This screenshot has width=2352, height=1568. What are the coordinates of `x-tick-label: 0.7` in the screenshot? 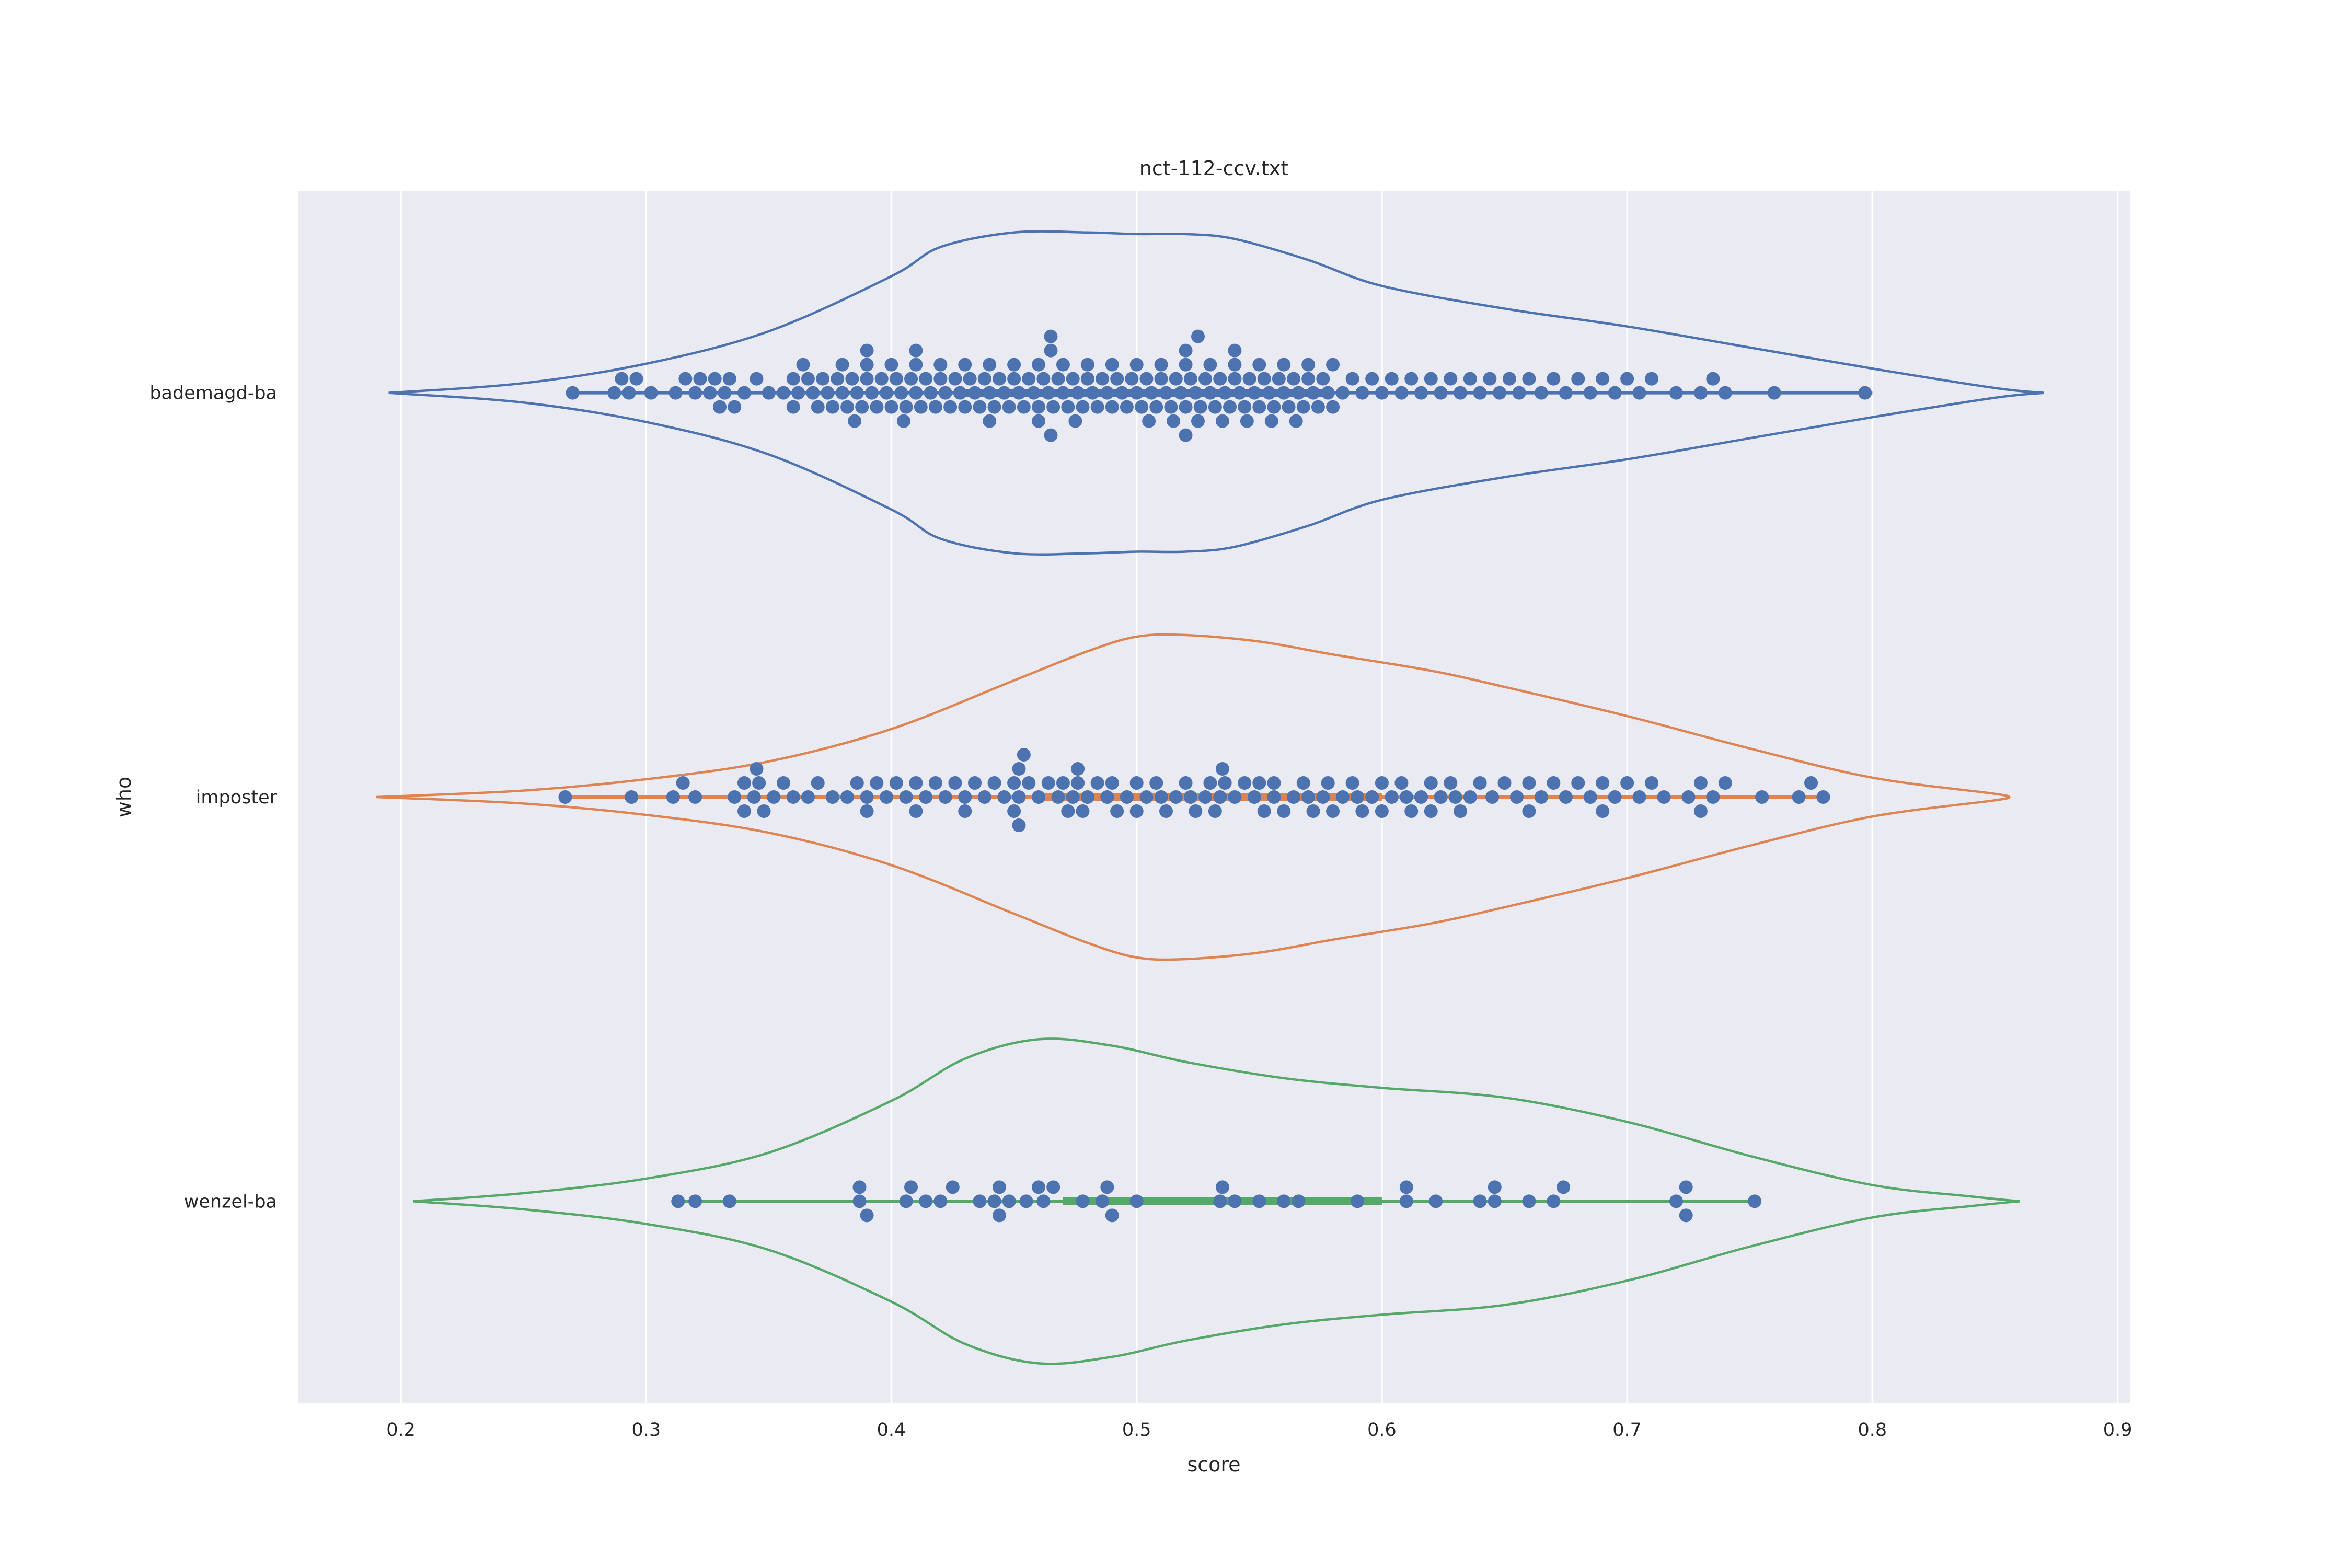 It's located at (1627, 1430).